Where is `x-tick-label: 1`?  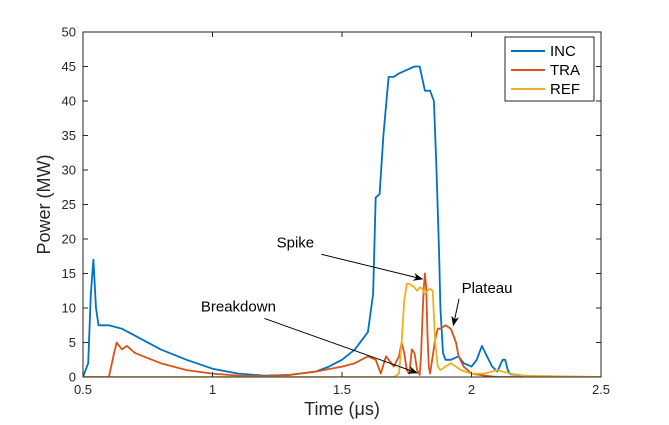 x-tick-label: 1 is located at coordinates (212, 389).